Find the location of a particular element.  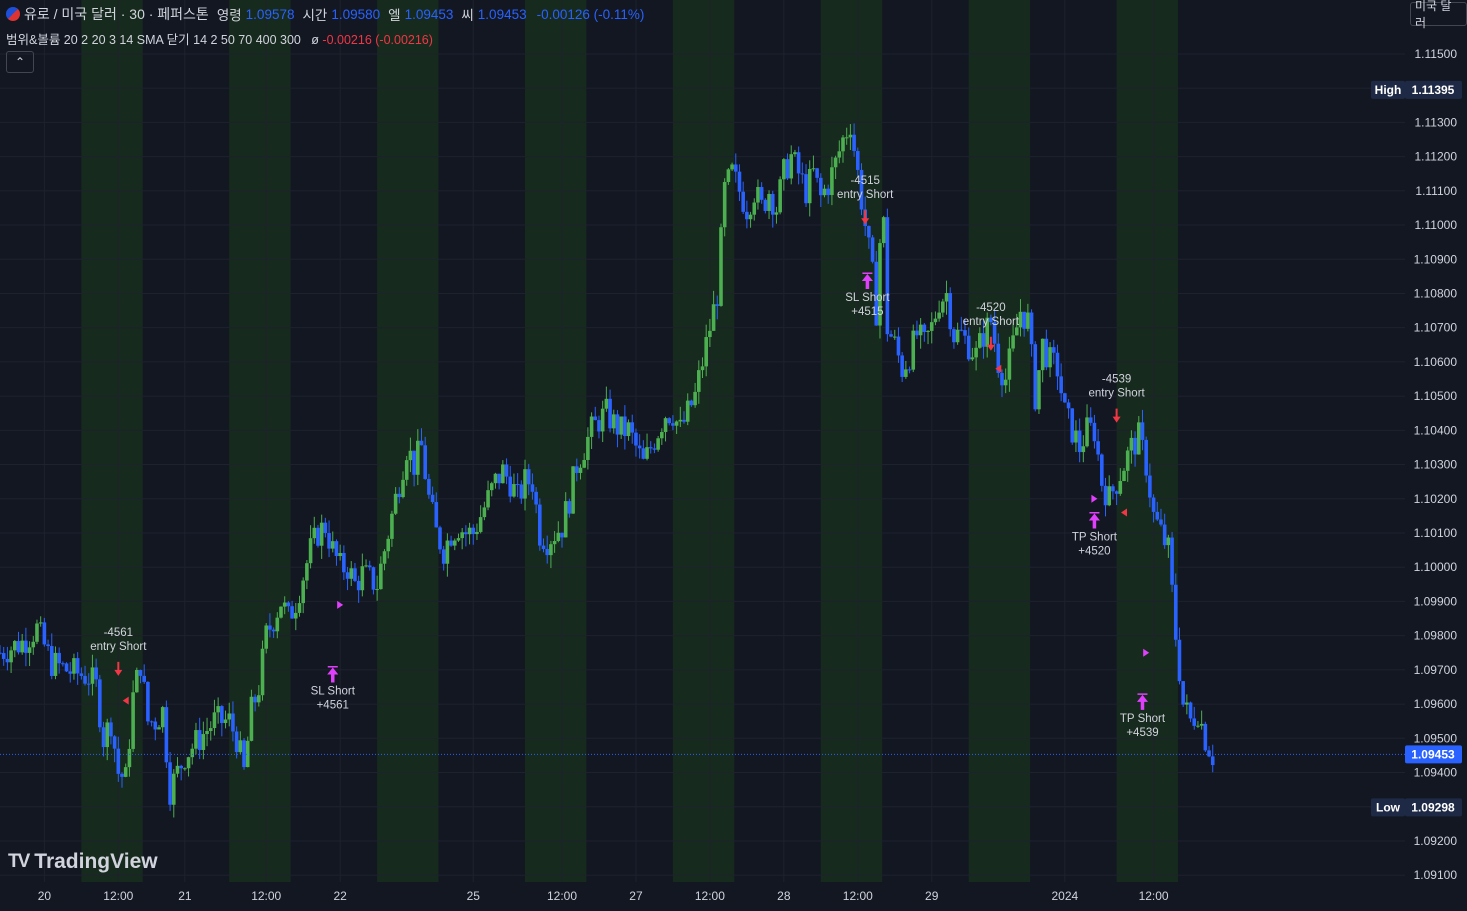

y-tick-label: 1.09700 is located at coordinates (1436, 670).